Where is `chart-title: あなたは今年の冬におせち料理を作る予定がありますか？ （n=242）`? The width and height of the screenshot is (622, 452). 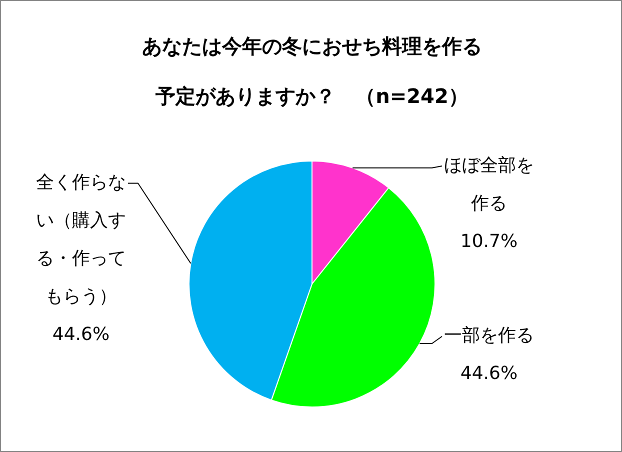 chart-title: あなたは今年の冬におせち料理を作る予定がありますか？ （n=242） is located at coordinates (312, 71).